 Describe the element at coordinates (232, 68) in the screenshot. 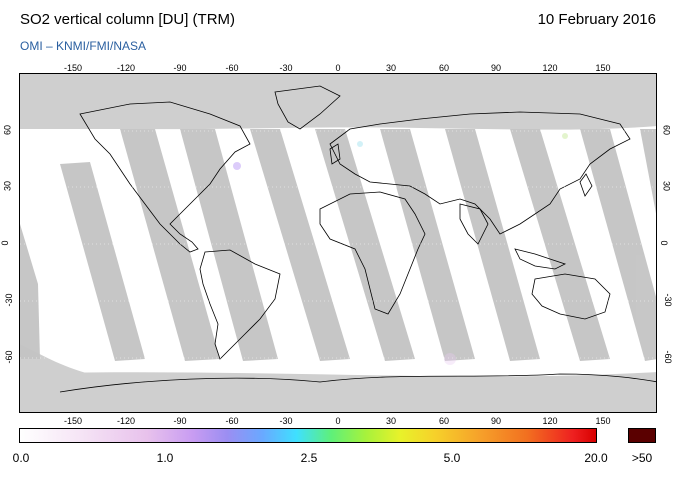

I see `lon-tick-top: -60` at that location.